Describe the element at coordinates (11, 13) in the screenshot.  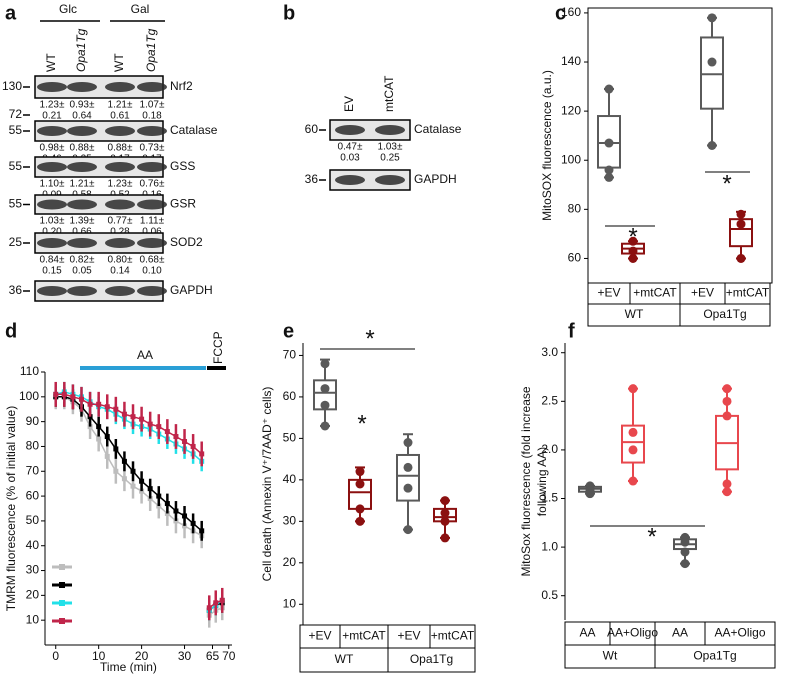
I see `panel-label: a` at that location.